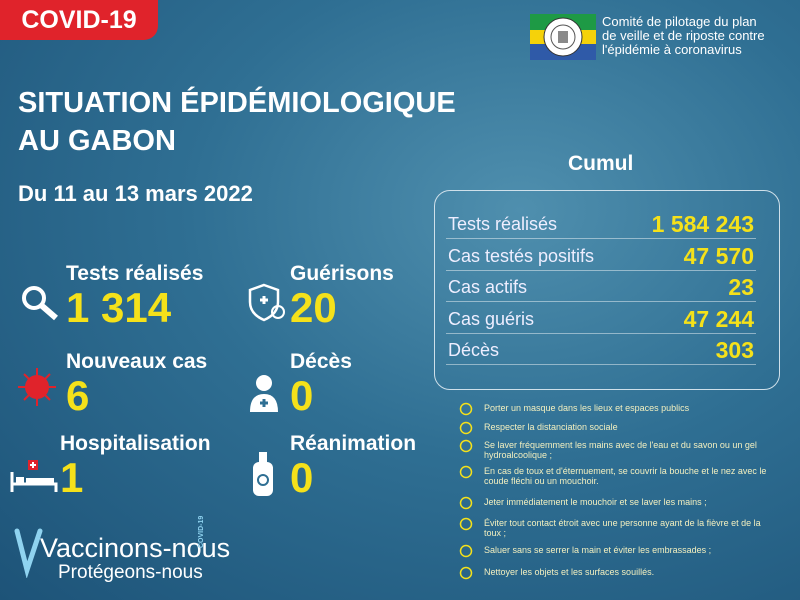 The height and width of the screenshot is (600, 800). I want to click on bed-icon, so click(34, 476).